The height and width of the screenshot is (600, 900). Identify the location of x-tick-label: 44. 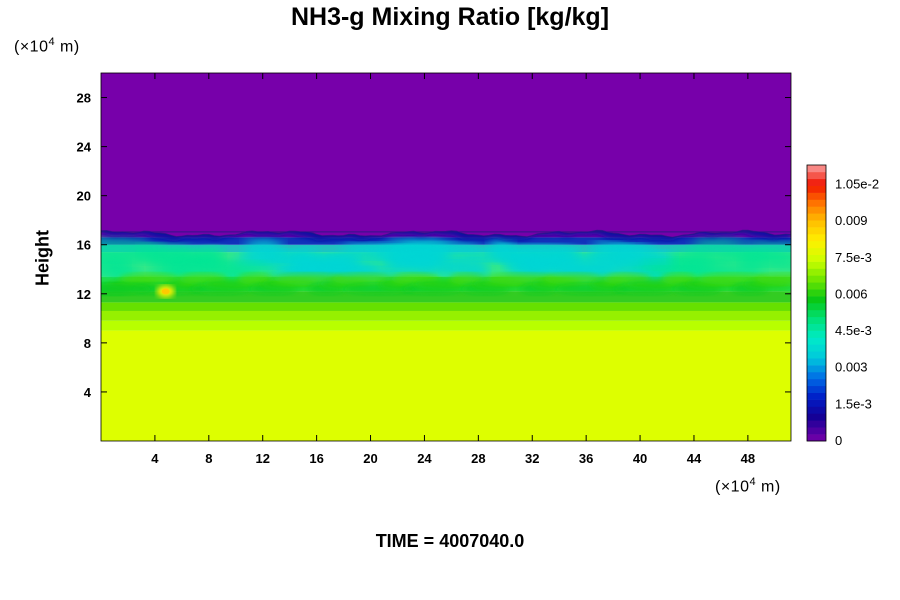
(694, 458).